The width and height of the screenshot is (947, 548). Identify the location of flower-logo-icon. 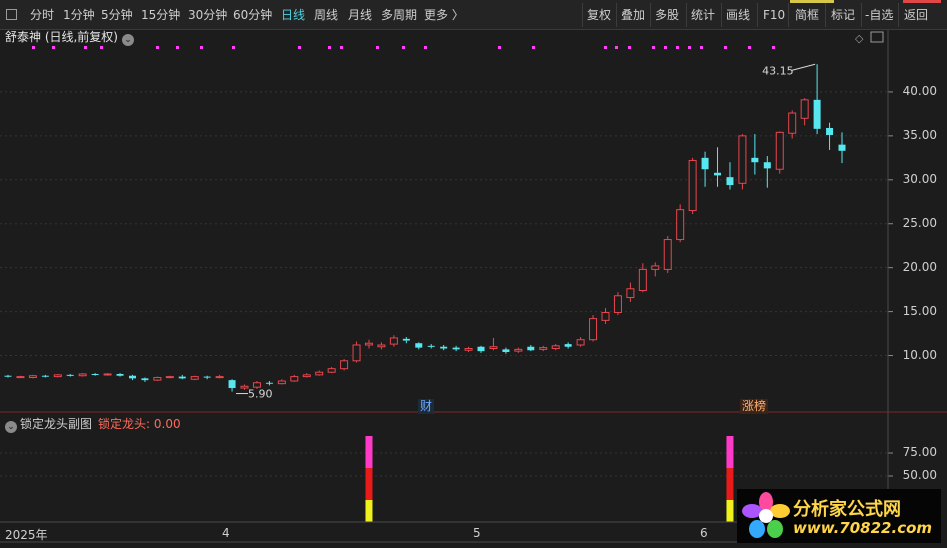
(766, 515).